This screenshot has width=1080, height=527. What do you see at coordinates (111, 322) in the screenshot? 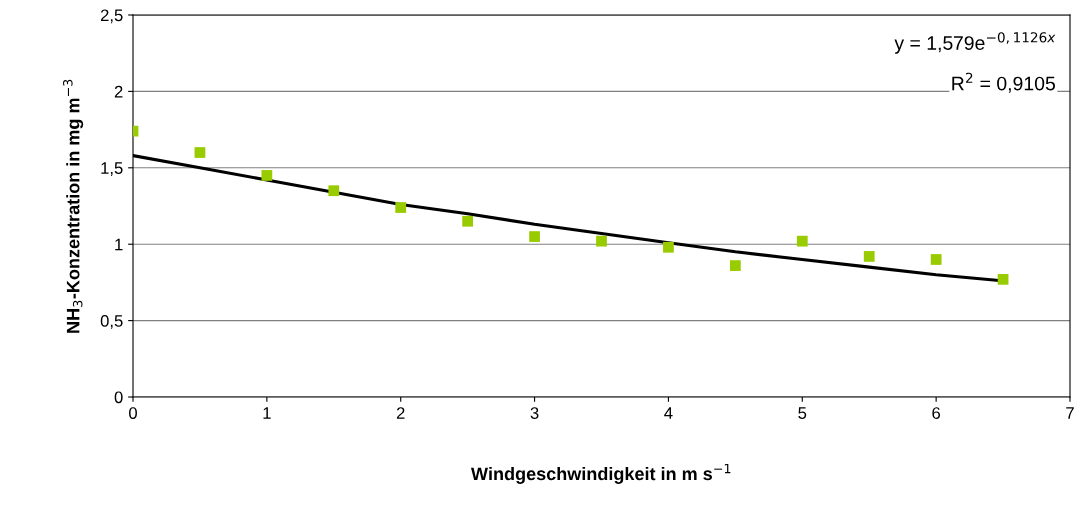
I see `y-tick-label: 0,5` at bounding box center [111, 322].